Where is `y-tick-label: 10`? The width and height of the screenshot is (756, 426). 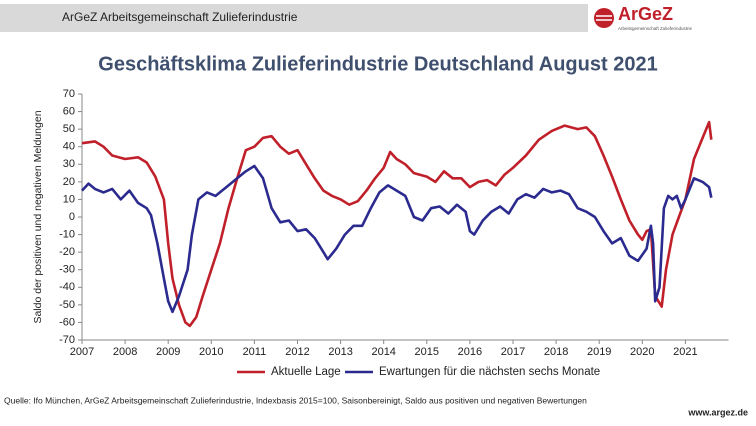 y-tick-label: 10 is located at coordinates (69, 199).